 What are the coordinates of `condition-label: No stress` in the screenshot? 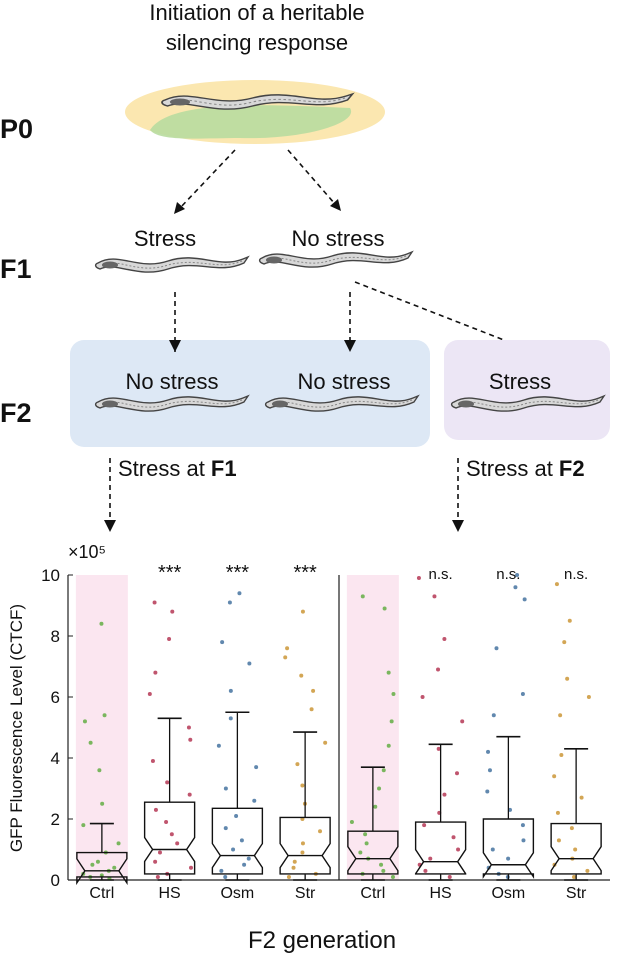 It's located at (344, 381).